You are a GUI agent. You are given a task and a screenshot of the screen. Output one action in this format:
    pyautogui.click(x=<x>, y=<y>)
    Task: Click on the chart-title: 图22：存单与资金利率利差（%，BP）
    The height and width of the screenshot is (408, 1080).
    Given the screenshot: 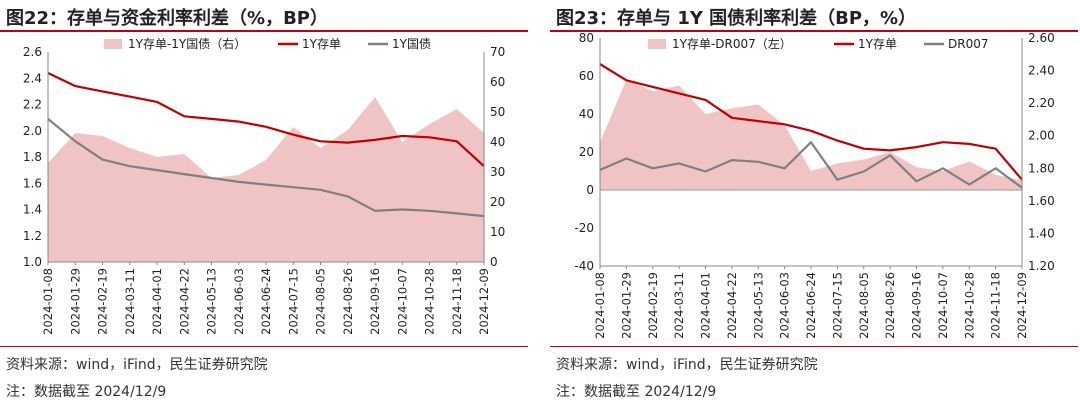 What is the action you would take?
    pyautogui.click(x=167, y=18)
    